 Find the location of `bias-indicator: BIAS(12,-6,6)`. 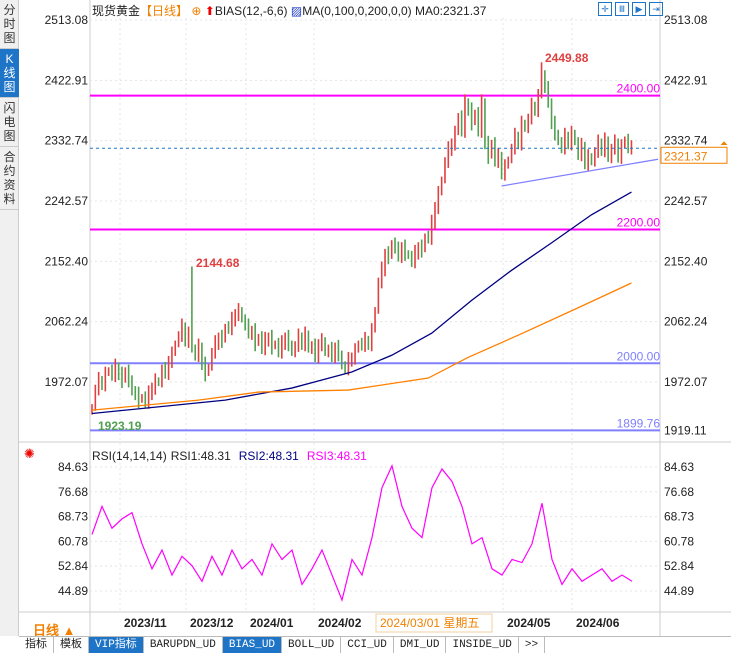

bias-indicator: BIAS(12,-6,6) is located at coordinates (251, 11).